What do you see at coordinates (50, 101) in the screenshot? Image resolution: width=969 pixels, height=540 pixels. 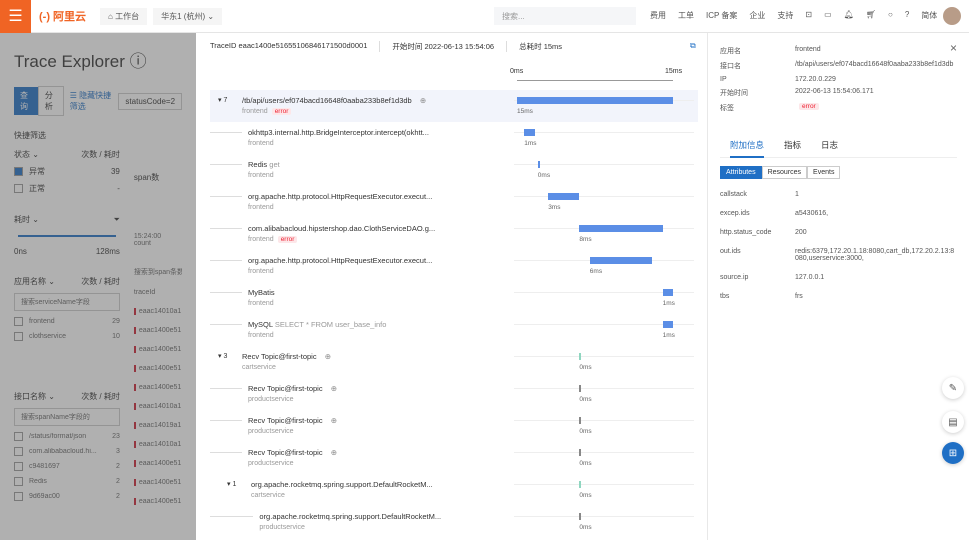 I see `tab-analysis: 分析` at bounding box center [50, 101].